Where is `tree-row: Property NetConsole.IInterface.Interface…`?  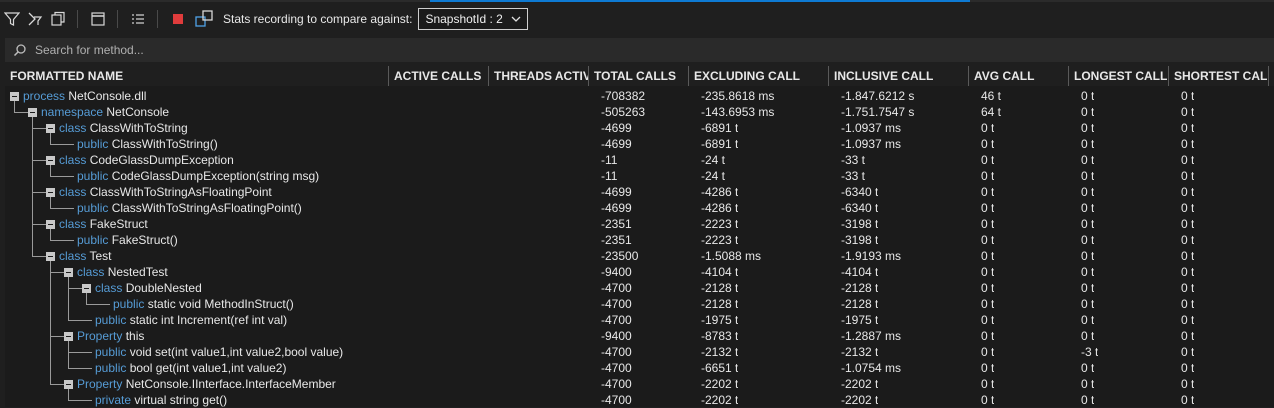
tree-row: Property NetConsole.IInterface.Interface… is located at coordinates (639, 384).